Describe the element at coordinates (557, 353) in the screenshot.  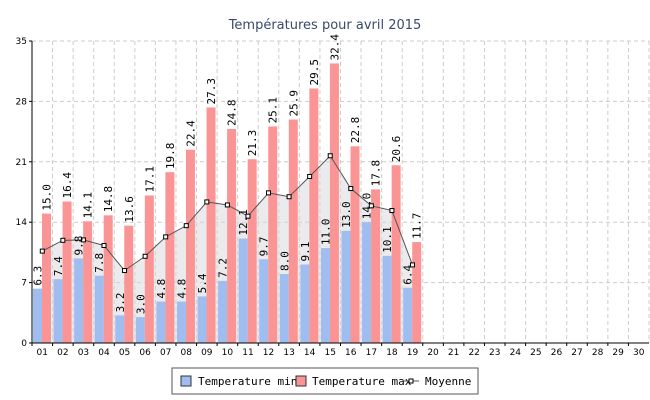
I see `x-tick-label: 26` at that location.